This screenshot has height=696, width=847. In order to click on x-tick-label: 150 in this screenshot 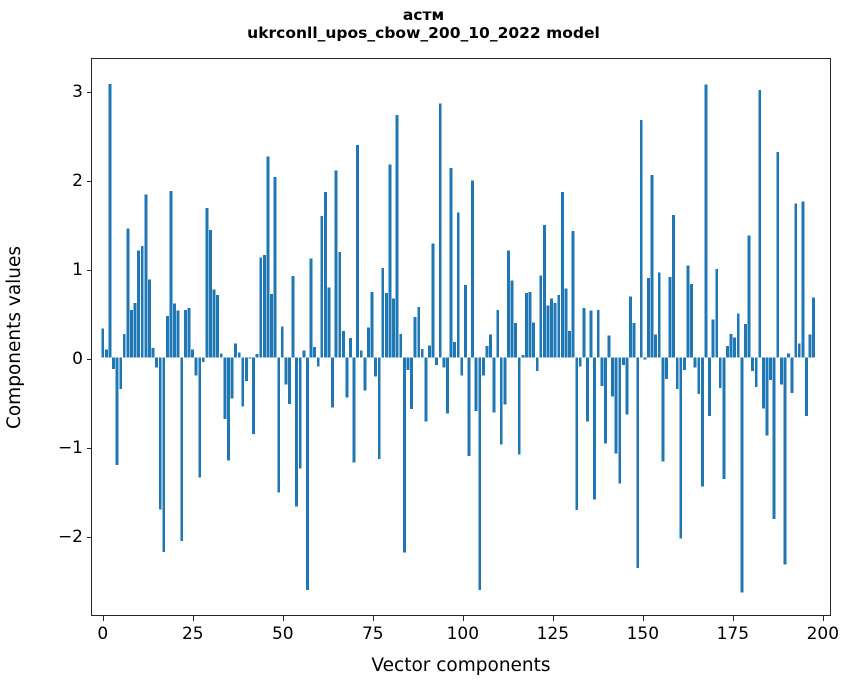, I will do `click(643, 634)`.